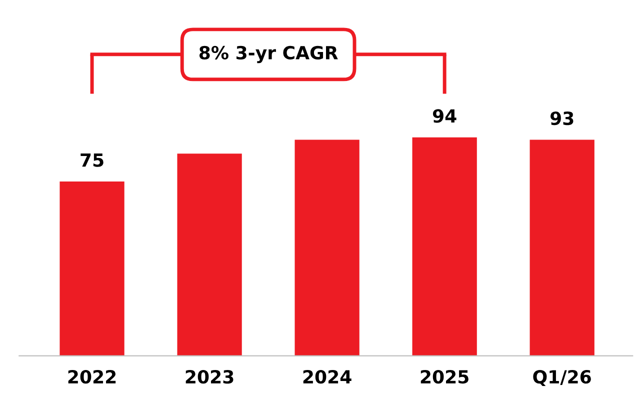  What do you see at coordinates (444, 377) in the screenshot?
I see `x-tick-label: 2025` at bounding box center [444, 377].